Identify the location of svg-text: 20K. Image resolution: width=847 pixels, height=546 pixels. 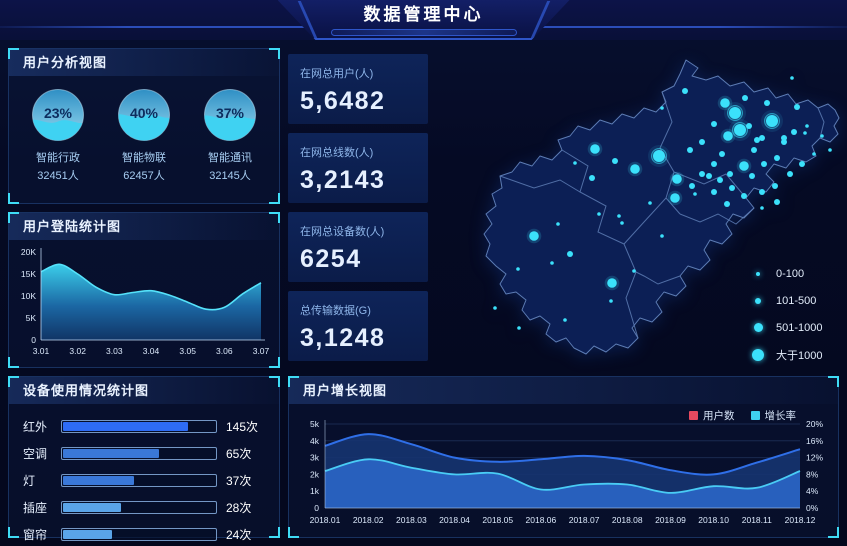
(28, 252).